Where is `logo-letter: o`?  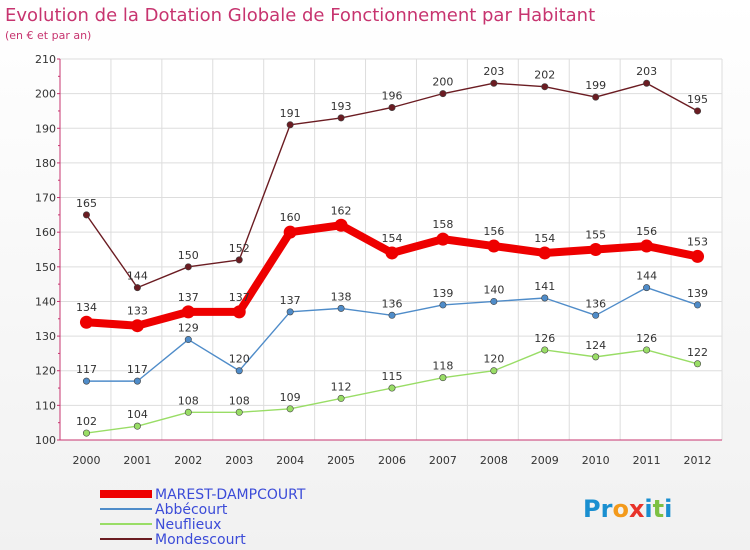 logo-letter: o is located at coordinates (620, 509).